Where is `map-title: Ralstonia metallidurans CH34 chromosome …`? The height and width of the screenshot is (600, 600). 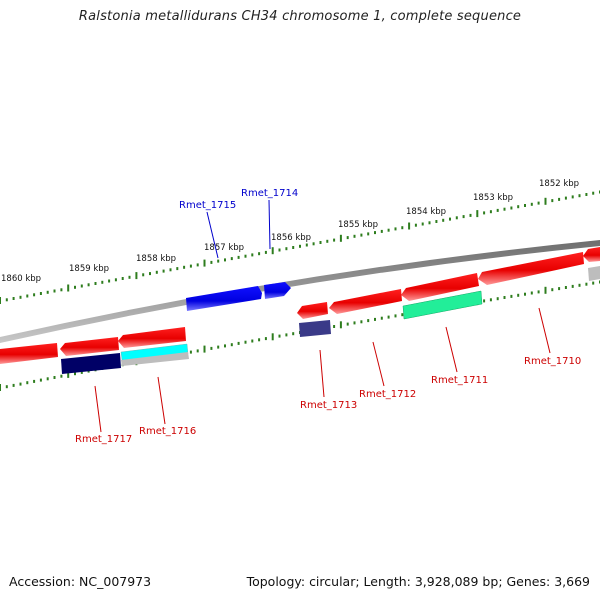
map-title: Ralstonia metallidurans CH34 chromosome … is located at coordinates (300, 16).